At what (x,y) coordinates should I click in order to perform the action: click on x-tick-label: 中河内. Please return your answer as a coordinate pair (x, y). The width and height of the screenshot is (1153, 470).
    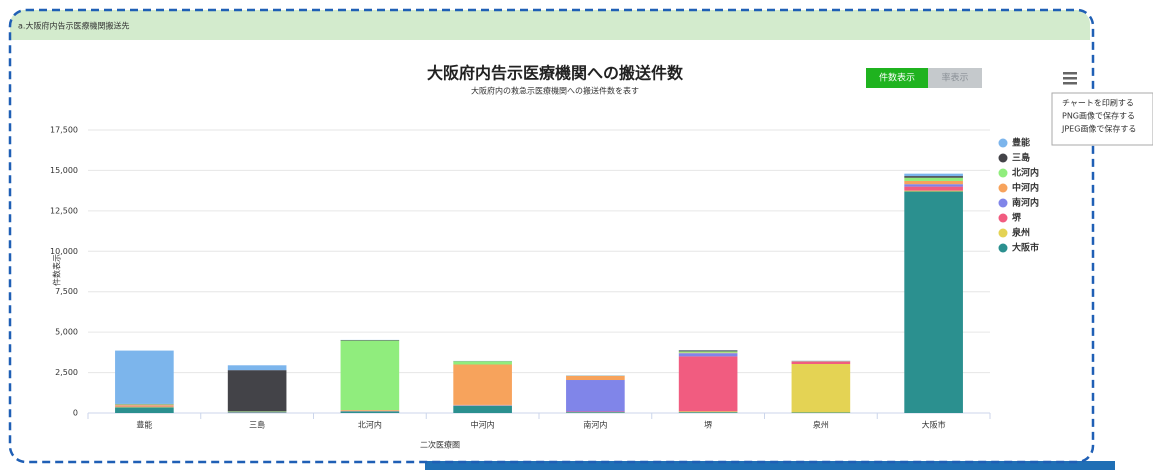
    Looking at the image, I should click on (483, 425).